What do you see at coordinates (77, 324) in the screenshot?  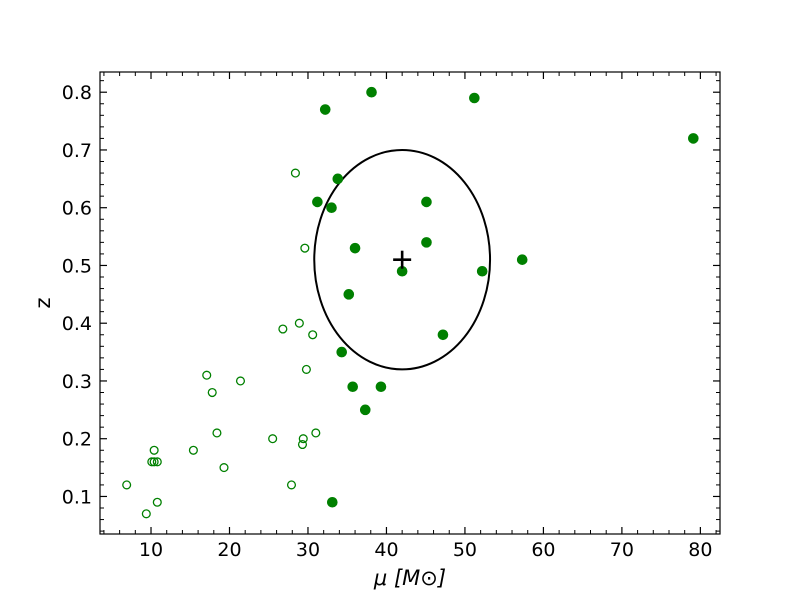 I see `y-tick-label: 0.4` at bounding box center [77, 324].